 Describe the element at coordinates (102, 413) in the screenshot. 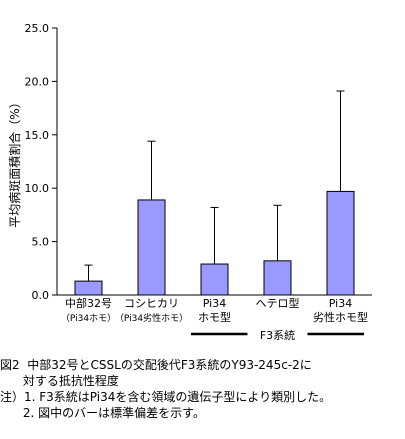

I see `caption-line-4: 2. 図中のバーは標準偏差を示す。` at that location.